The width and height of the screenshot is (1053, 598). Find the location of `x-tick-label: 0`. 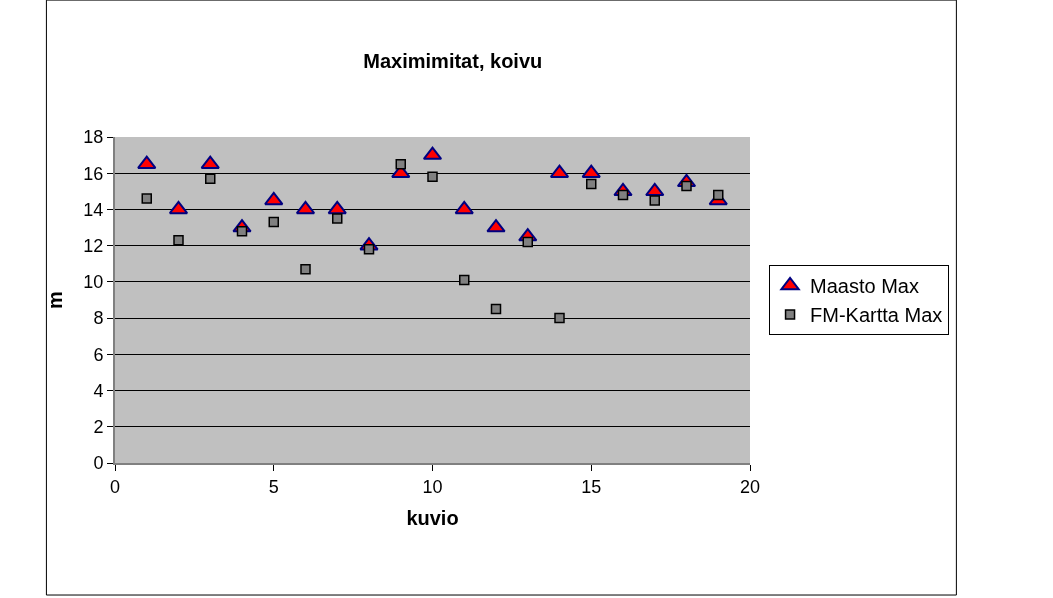

x-tick-label: 0 is located at coordinates (115, 486).